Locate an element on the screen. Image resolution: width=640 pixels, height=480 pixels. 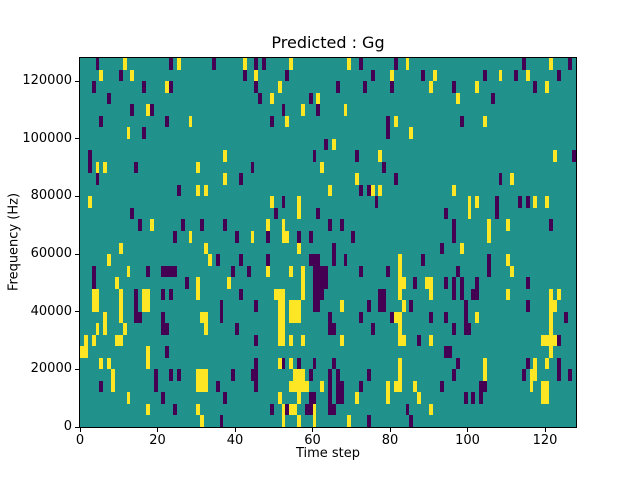
x-tick-label: 60 is located at coordinates (312, 440).